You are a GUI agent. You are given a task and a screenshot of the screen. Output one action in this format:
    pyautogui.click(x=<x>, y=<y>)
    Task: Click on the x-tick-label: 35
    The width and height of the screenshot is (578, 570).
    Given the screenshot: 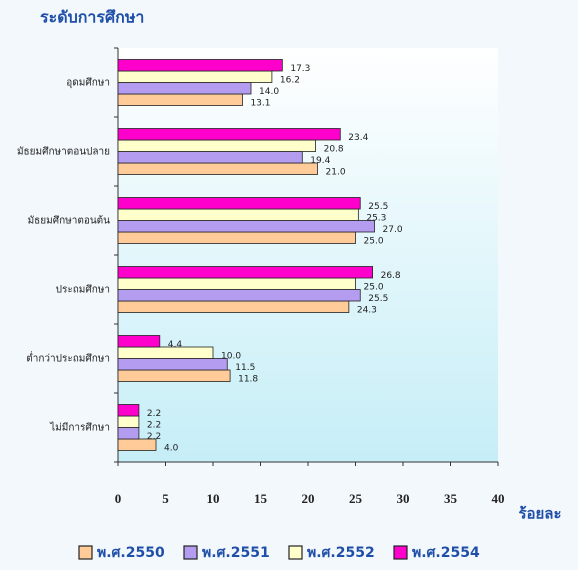 What is the action you would take?
    pyautogui.click(x=451, y=498)
    